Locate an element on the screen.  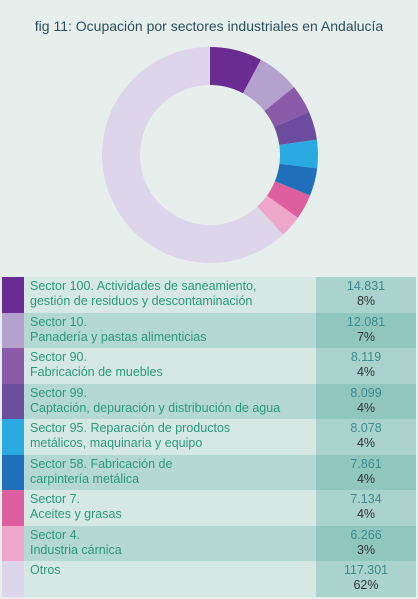
legend-row: Otros 117.301 62% is located at coordinates (209, 579).